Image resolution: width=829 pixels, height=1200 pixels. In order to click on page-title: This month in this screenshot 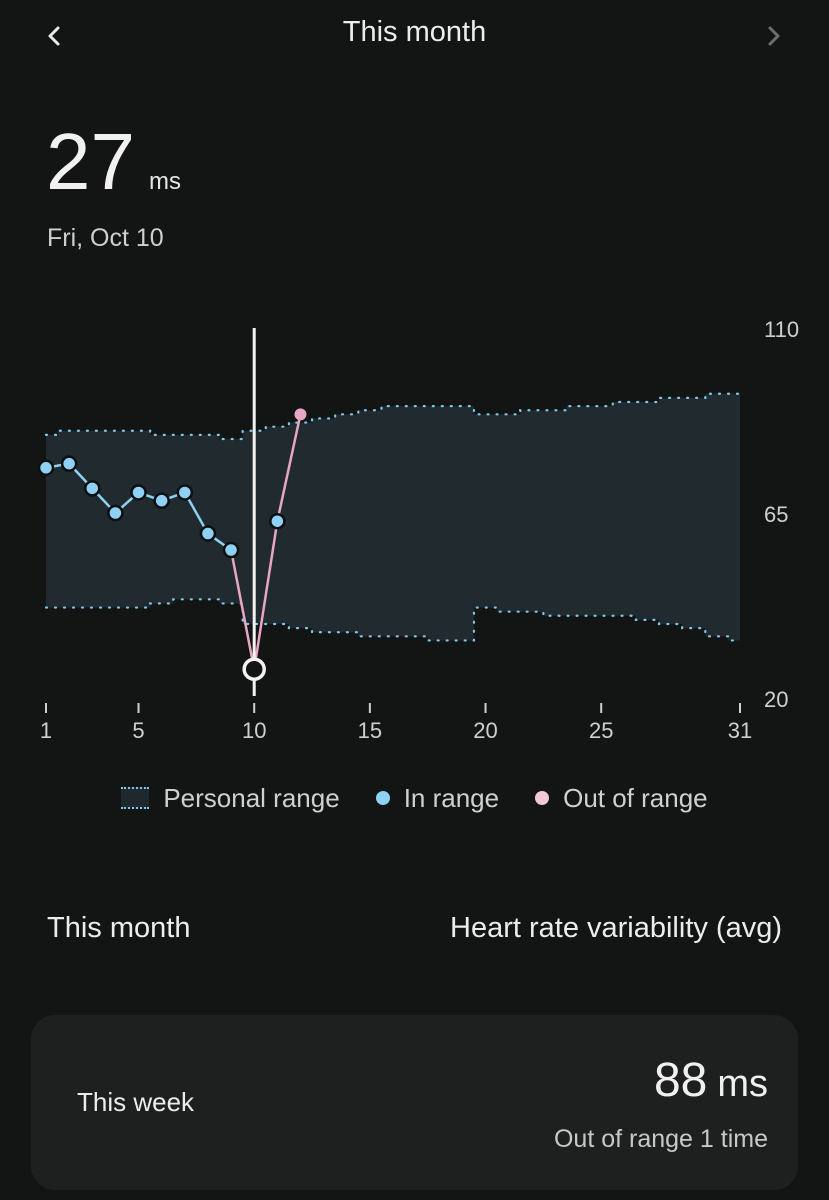, I will do `click(414, 32)`.